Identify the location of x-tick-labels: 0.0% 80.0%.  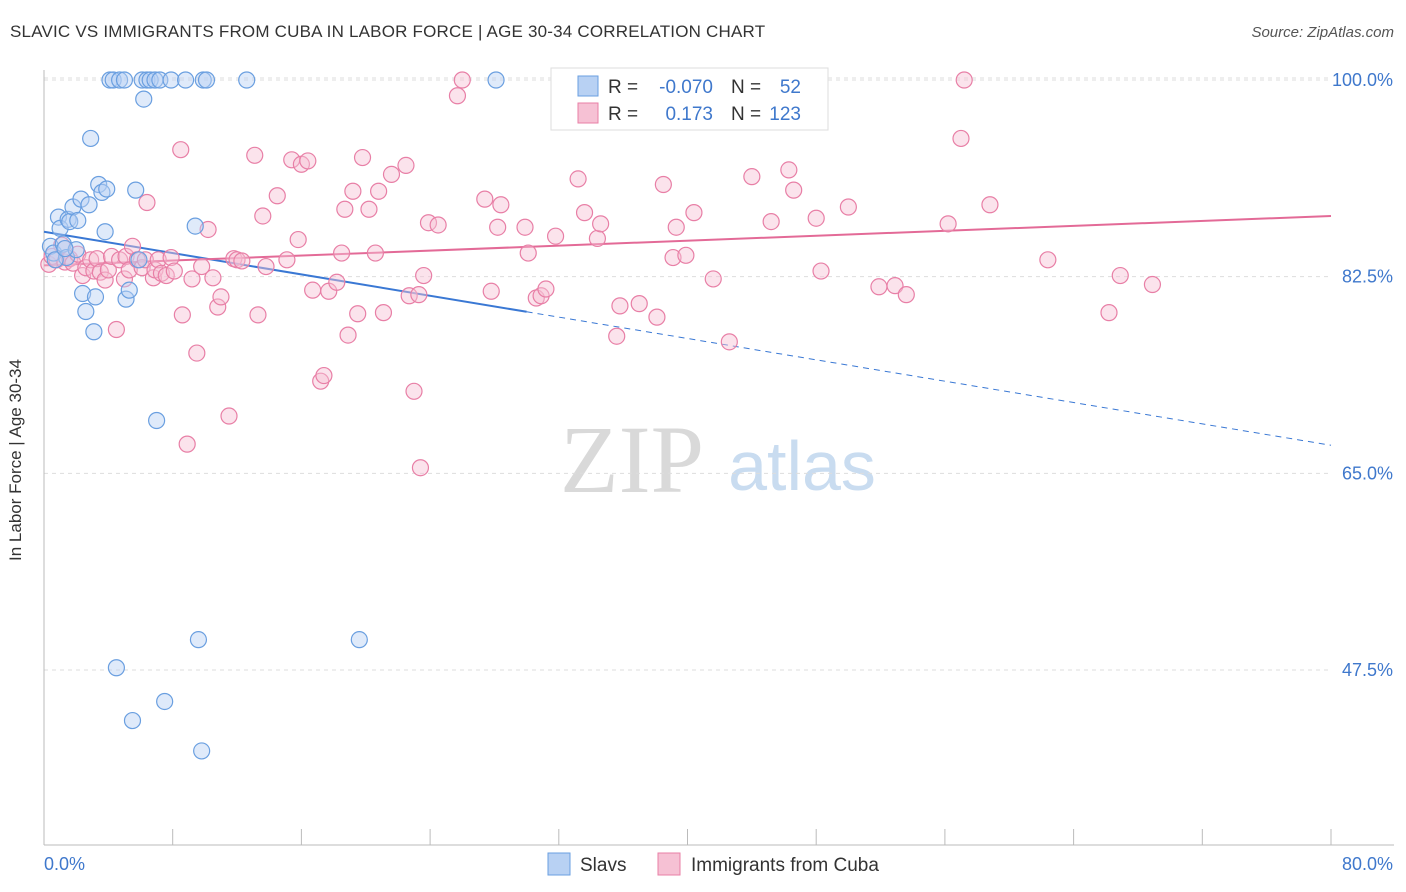
(718, 864).